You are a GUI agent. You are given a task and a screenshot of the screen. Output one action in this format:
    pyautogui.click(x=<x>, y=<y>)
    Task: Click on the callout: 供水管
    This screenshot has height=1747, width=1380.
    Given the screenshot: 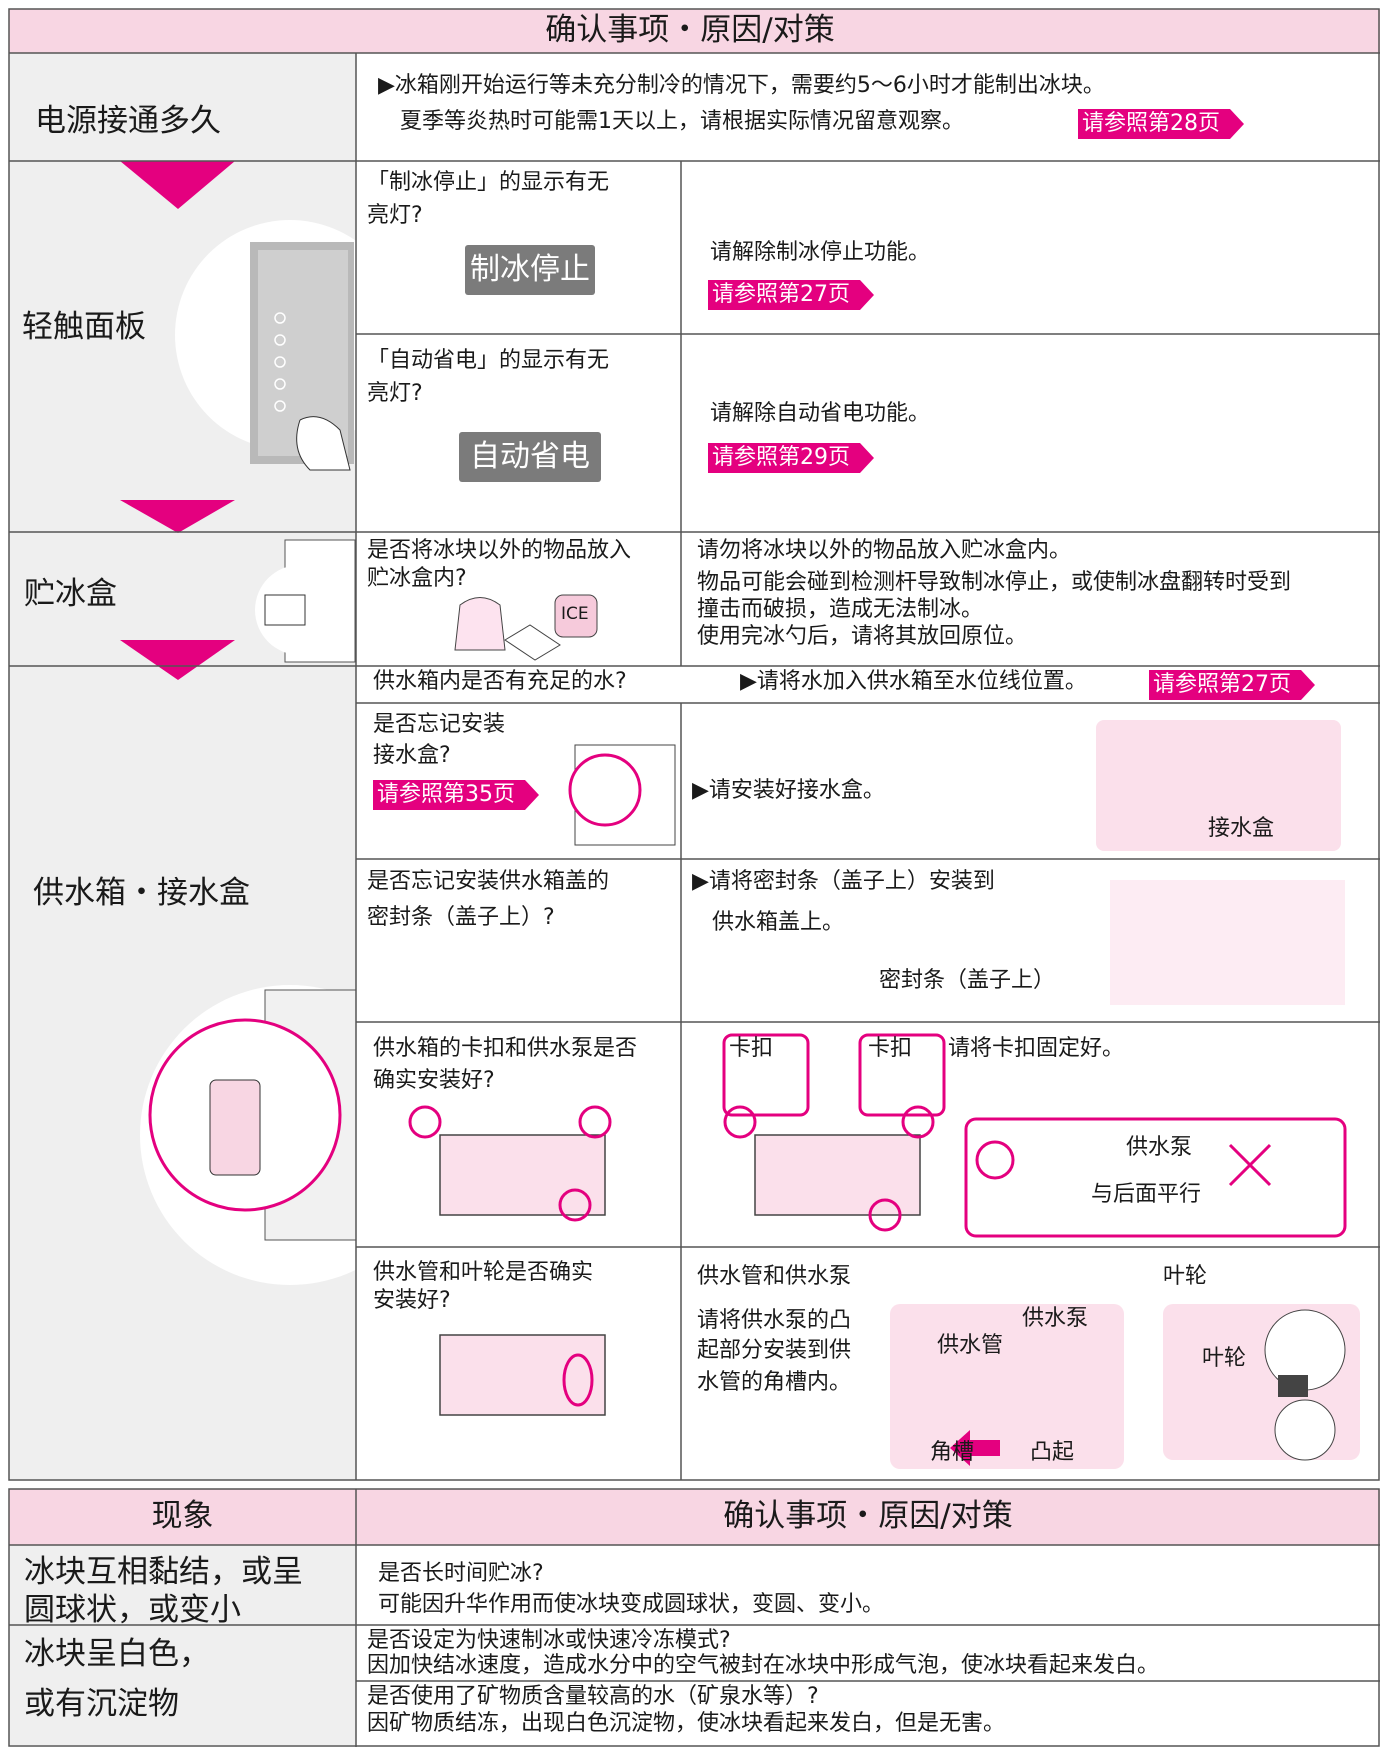 What is the action you would take?
    pyautogui.click(x=970, y=1345)
    